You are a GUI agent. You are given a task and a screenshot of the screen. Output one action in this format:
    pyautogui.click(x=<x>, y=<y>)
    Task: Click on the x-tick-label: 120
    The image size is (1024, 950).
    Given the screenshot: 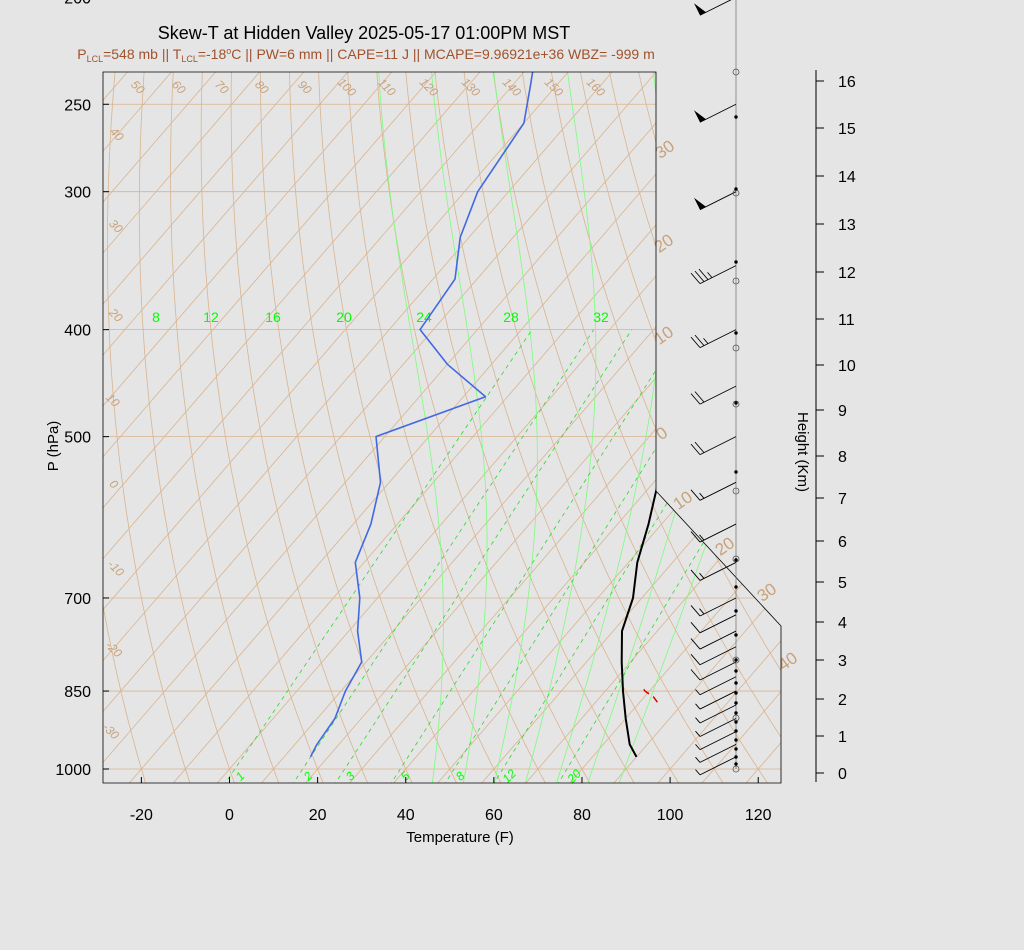 What is the action you would take?
    pyautogui.click(x=758, y=815)
    